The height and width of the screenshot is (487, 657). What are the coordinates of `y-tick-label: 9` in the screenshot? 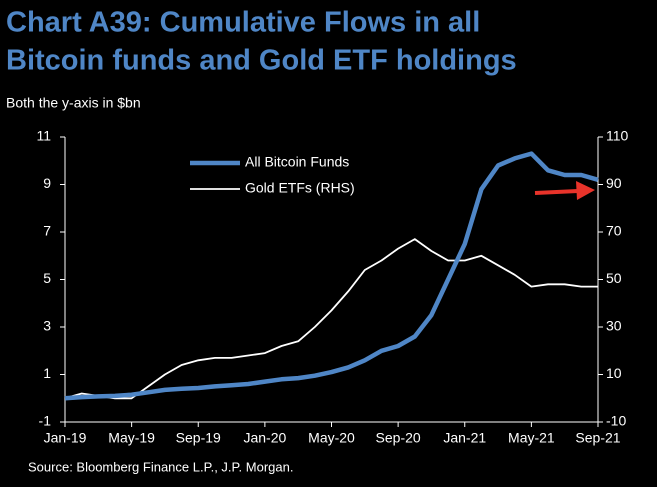 It's located at (47, 183).